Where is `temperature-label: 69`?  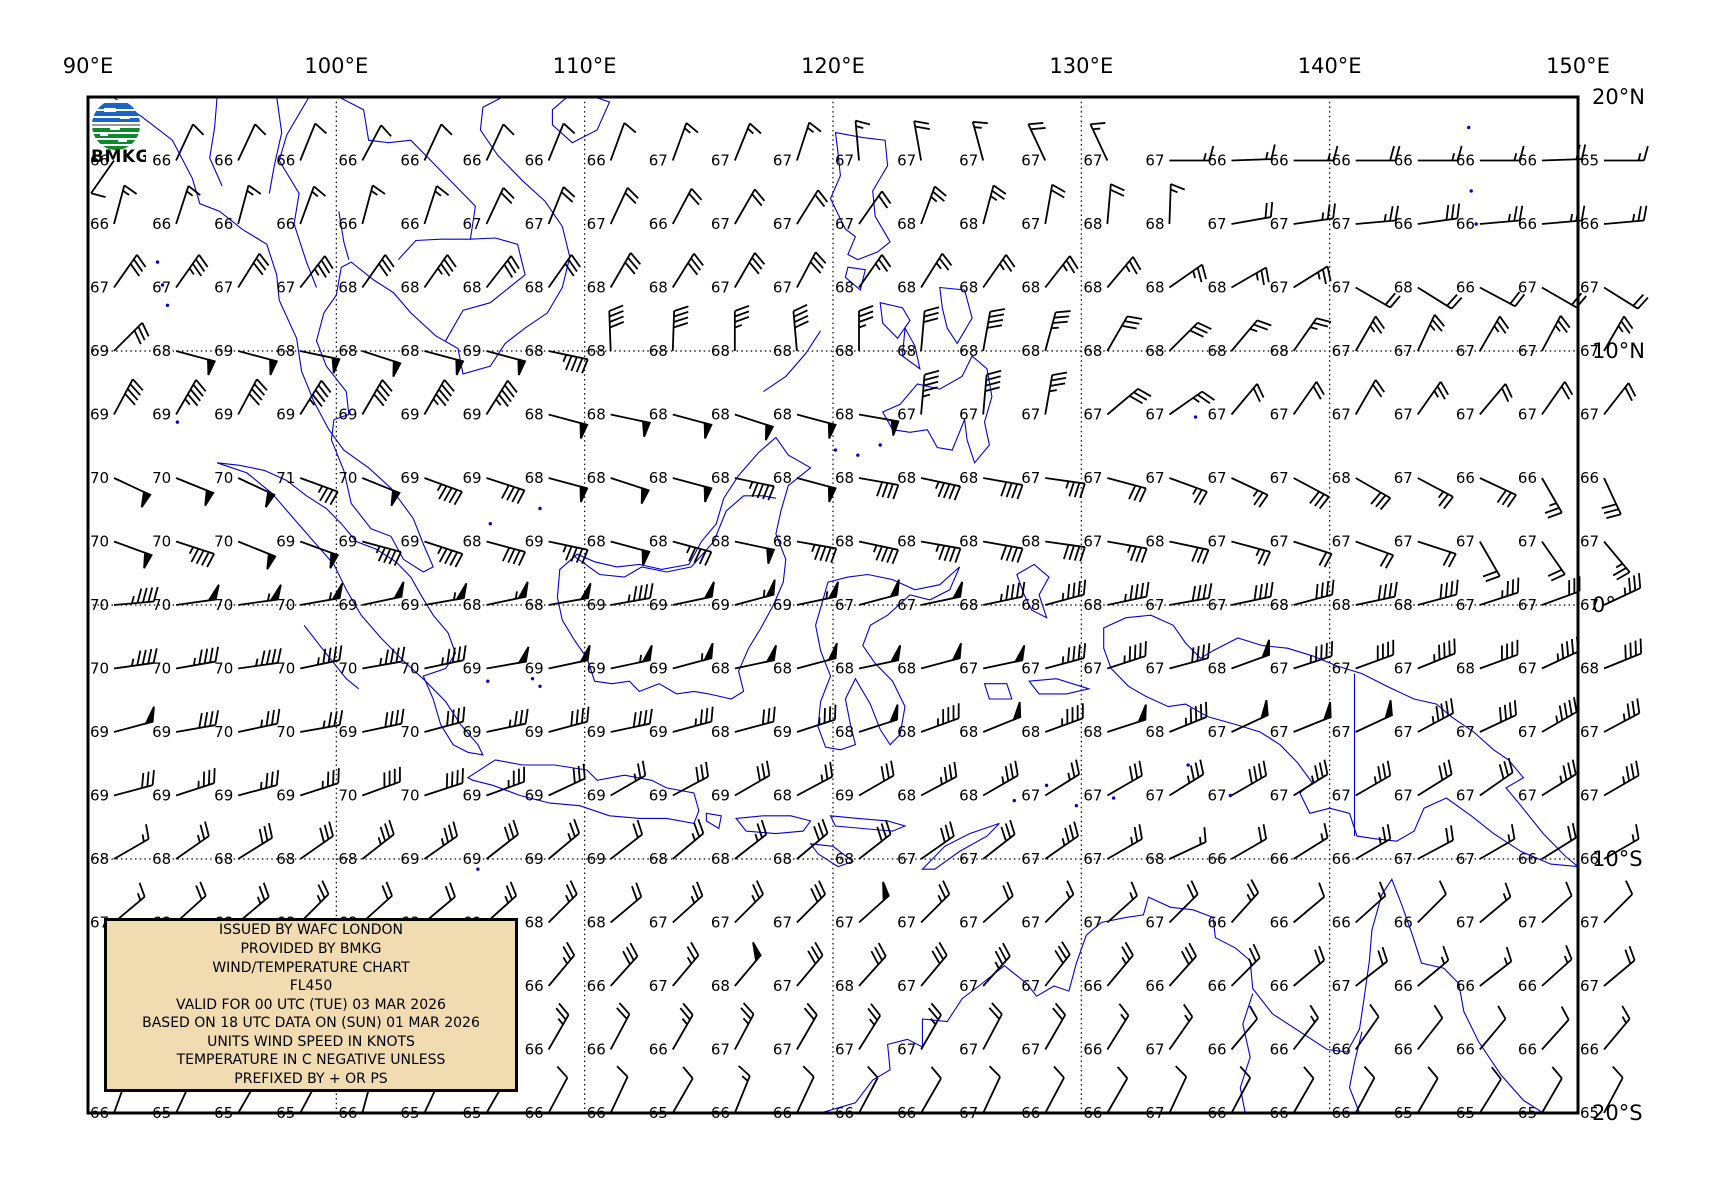
temperature-label: 69 is located at coordinates (347, 732).